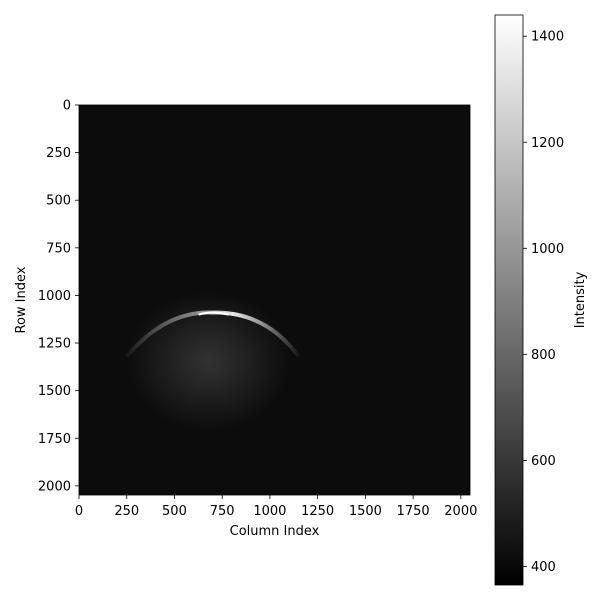  Describe the element at coordinates (269, 511) in the screenshot. I see `x-tick-label: 1000` at that location.